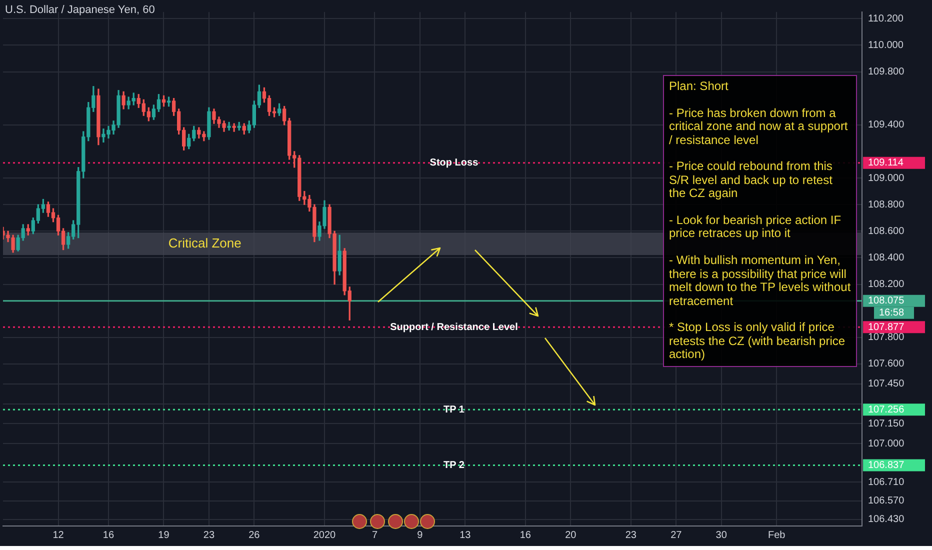 The width and height of the screenshot is (932, 550). I want to click on band-label: Critical Zone, so click(205, 242).